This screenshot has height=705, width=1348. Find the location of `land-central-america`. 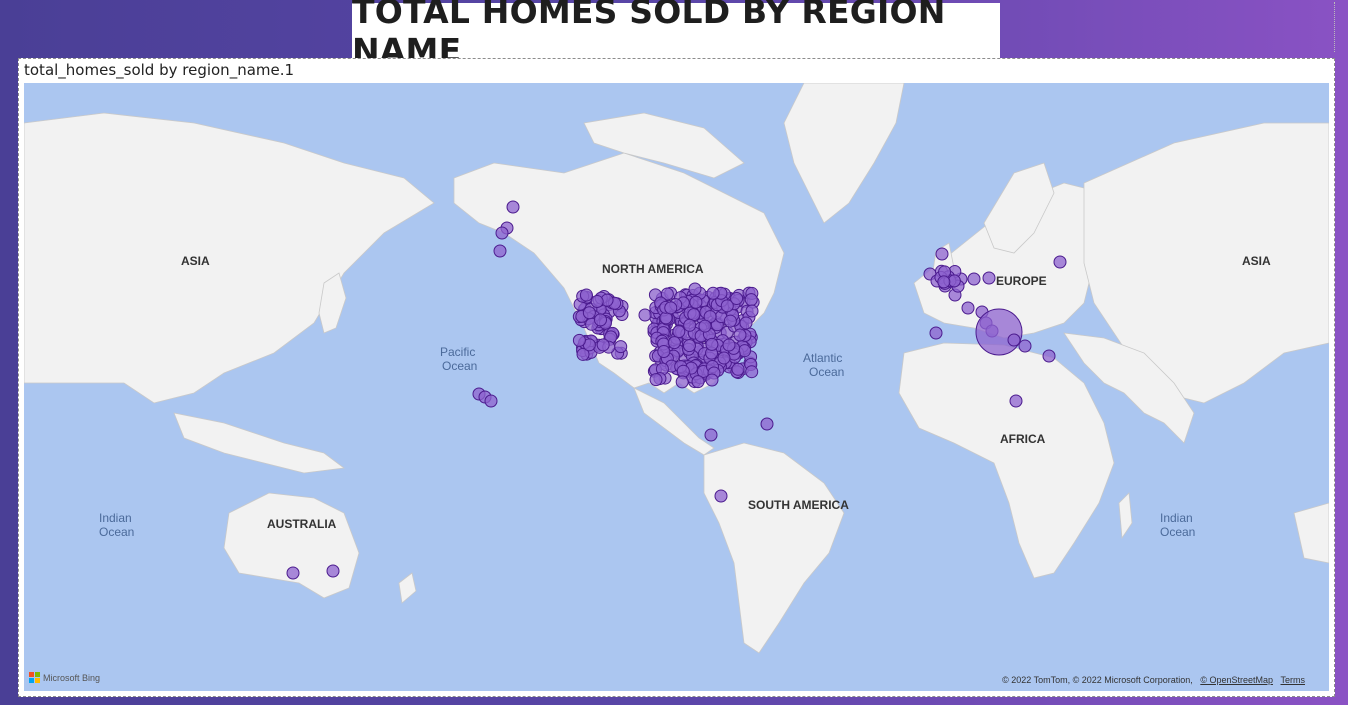

land-central-america is located at coordinates (674, 421).